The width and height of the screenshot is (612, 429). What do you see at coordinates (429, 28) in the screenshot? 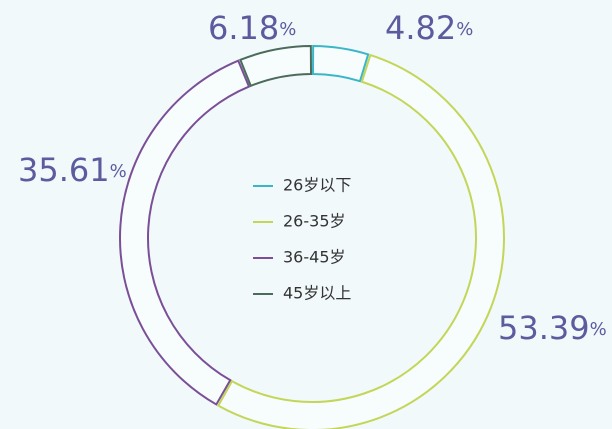
I see `value-label: 4.82%` at bounding box center [429, 28].